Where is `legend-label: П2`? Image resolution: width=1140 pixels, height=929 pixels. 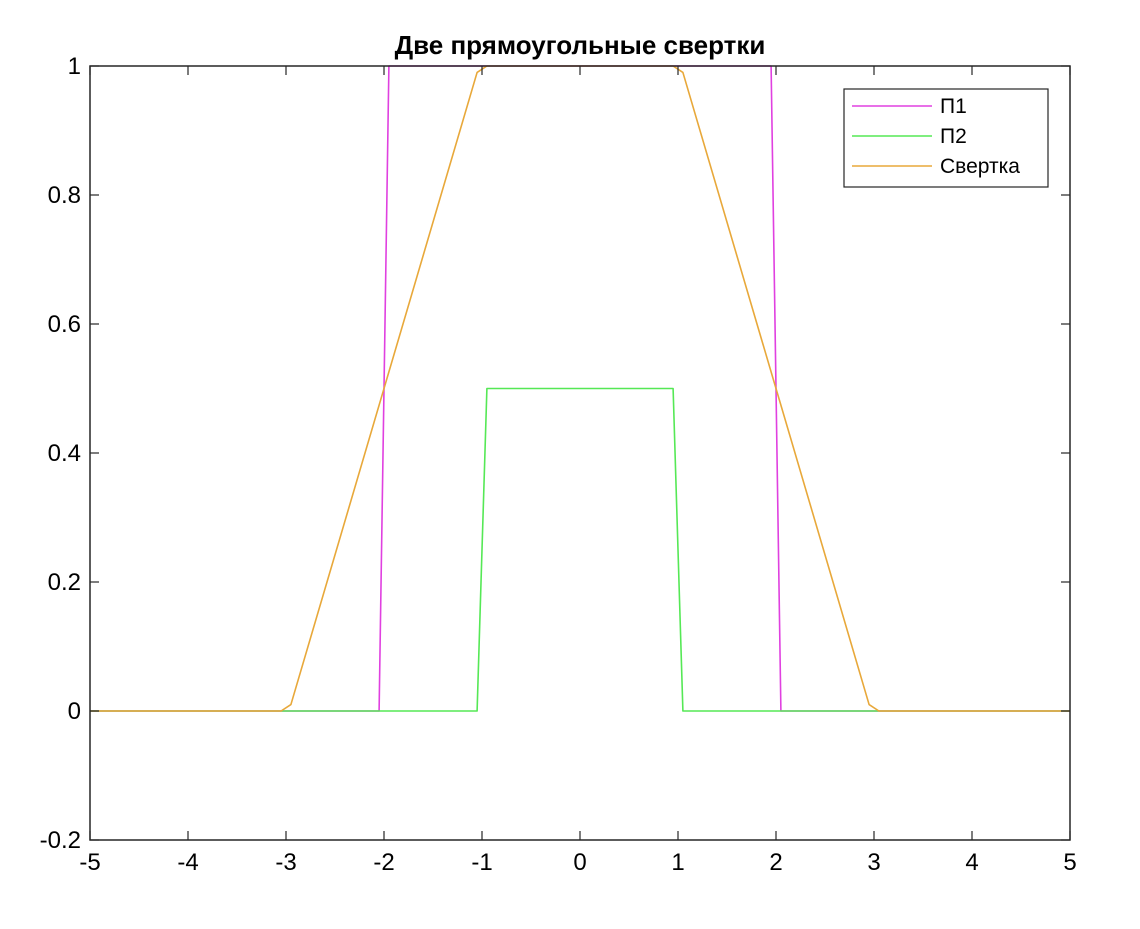 legend-label: П2 is located at coordinates (953, 136).